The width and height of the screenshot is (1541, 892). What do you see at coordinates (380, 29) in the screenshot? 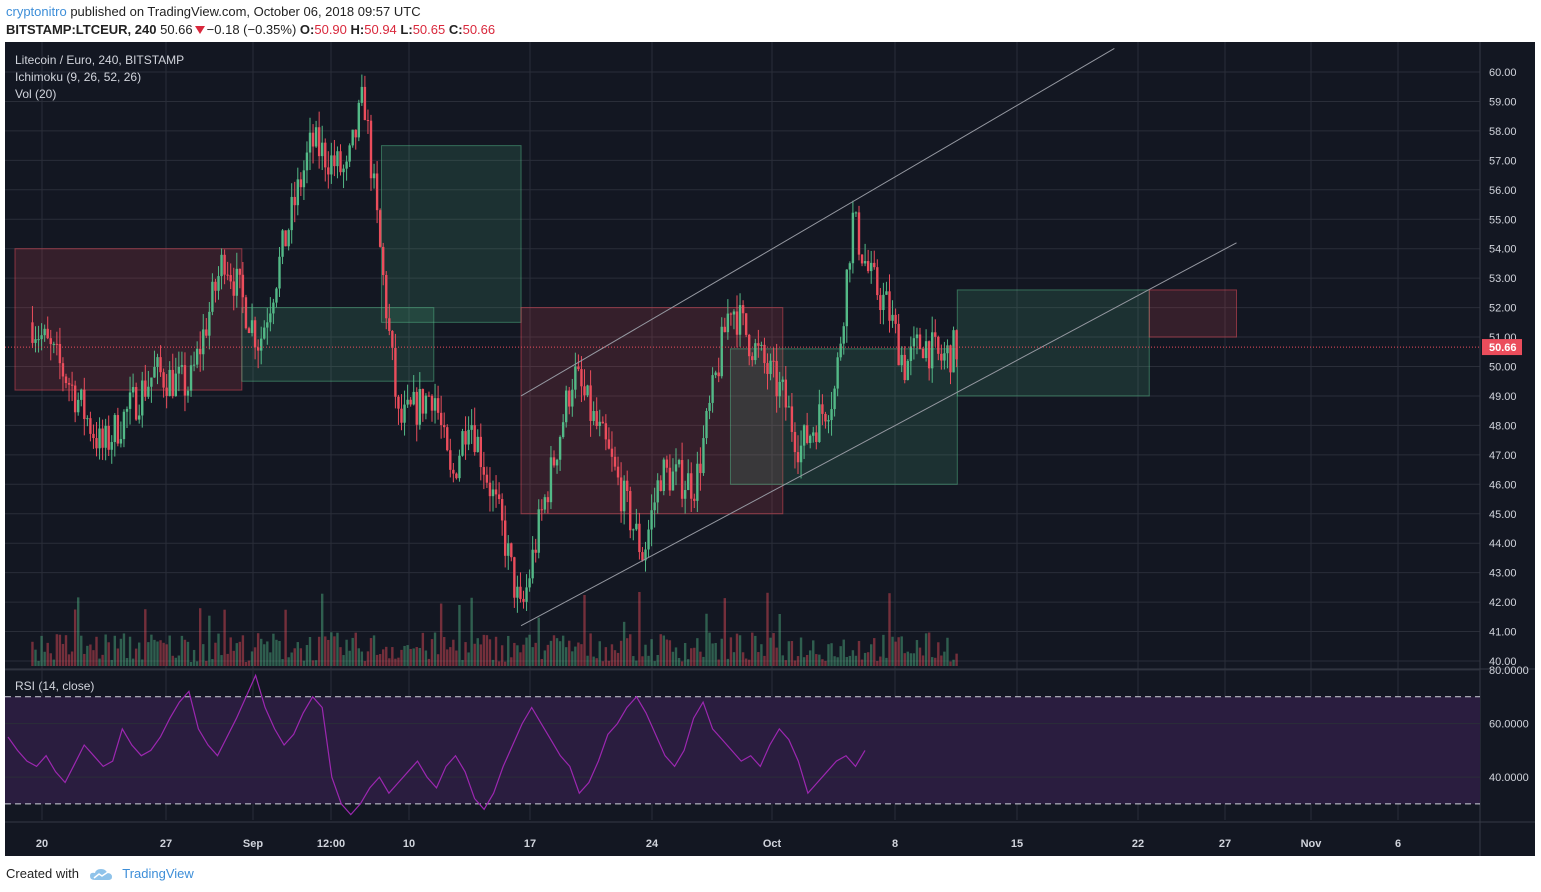
I see `high-value: 50.94` at bounding box center [380, 29].